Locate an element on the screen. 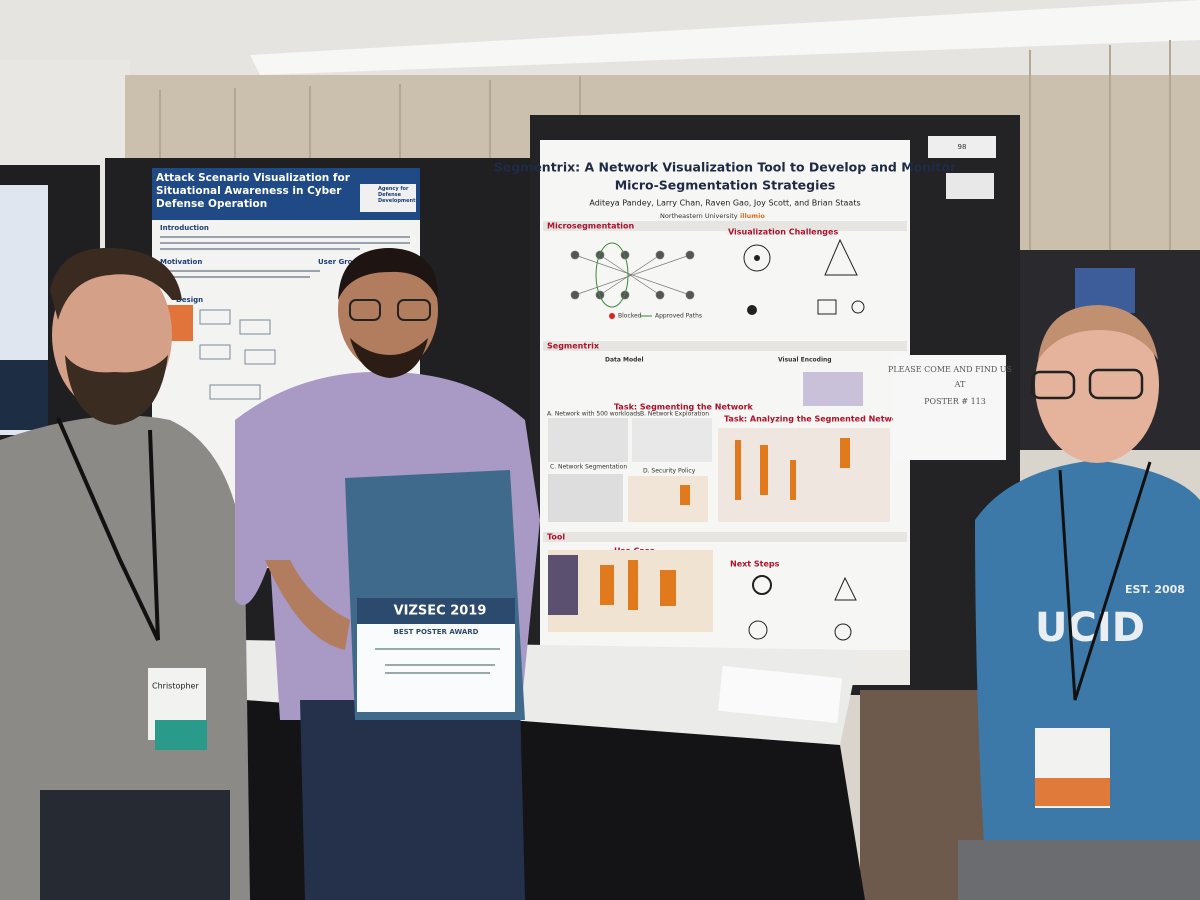 The image size is (1200, 900). affiliation: Northeastern University is located at coordinates (699, 216).